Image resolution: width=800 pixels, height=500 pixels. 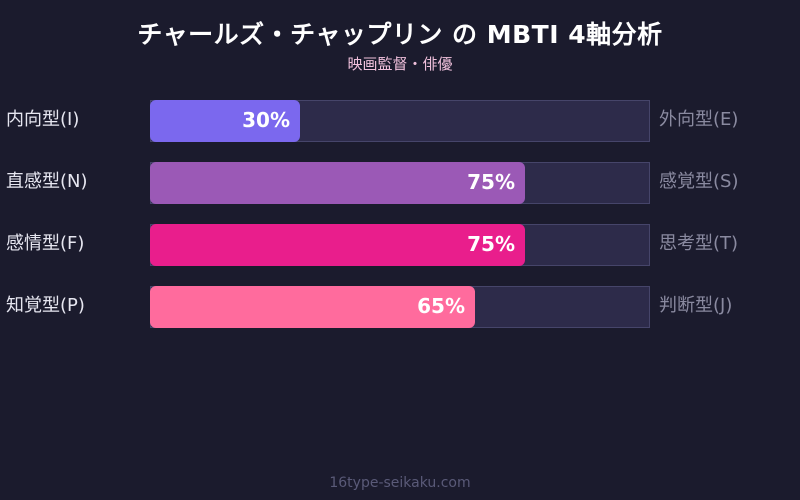 What do you see at coordinates (441, 306) in the screenshot?
I see `percent-label: 65%` at bounding box center [441, 306].